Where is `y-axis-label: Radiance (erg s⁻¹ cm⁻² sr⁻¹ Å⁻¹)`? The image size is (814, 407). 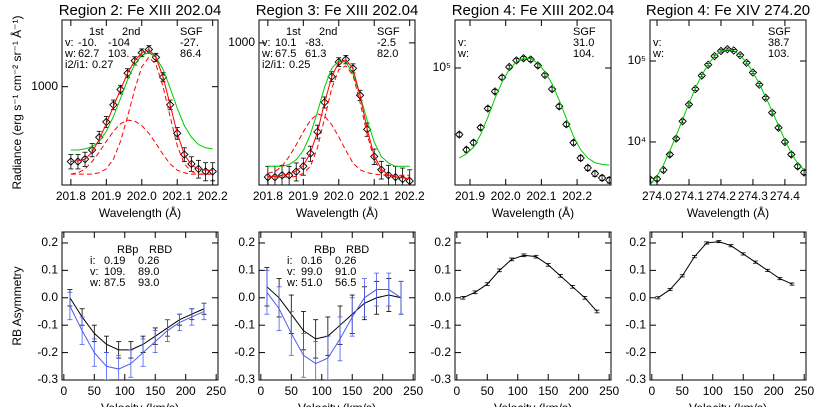 y-axis-label: Radiance (erg s⁻¹ cm⁻² sr⁻¹ Å⁻¹) is located at coordinates (16, 102).